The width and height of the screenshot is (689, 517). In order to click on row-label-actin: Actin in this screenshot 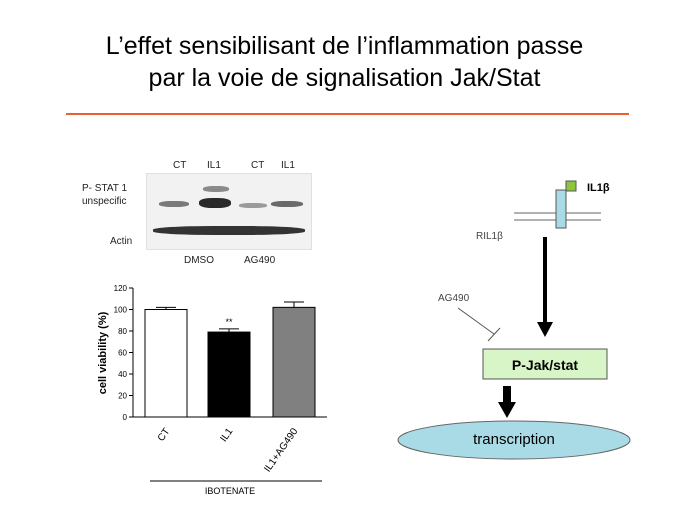, I will do `click(121, 241)`.